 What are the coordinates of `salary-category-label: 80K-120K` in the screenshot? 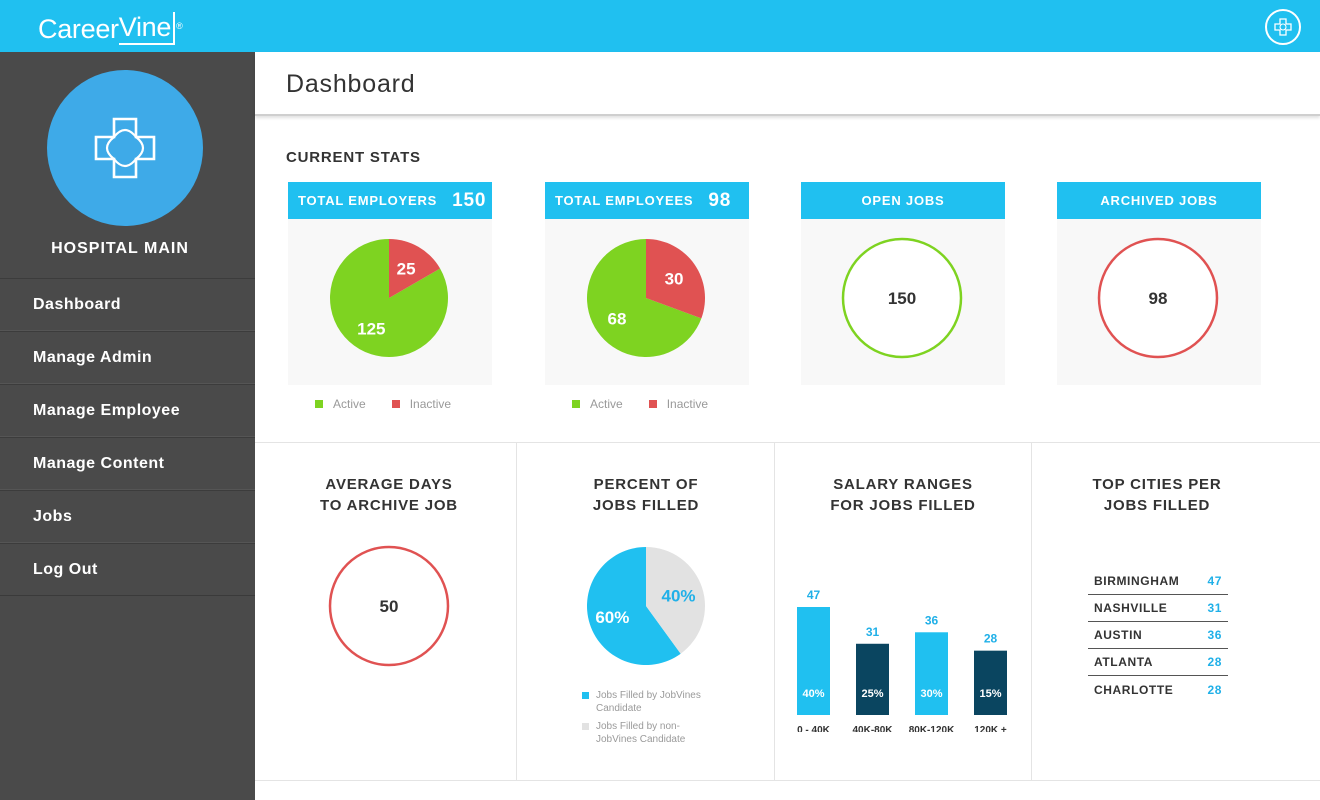 It's located at (932, 728).